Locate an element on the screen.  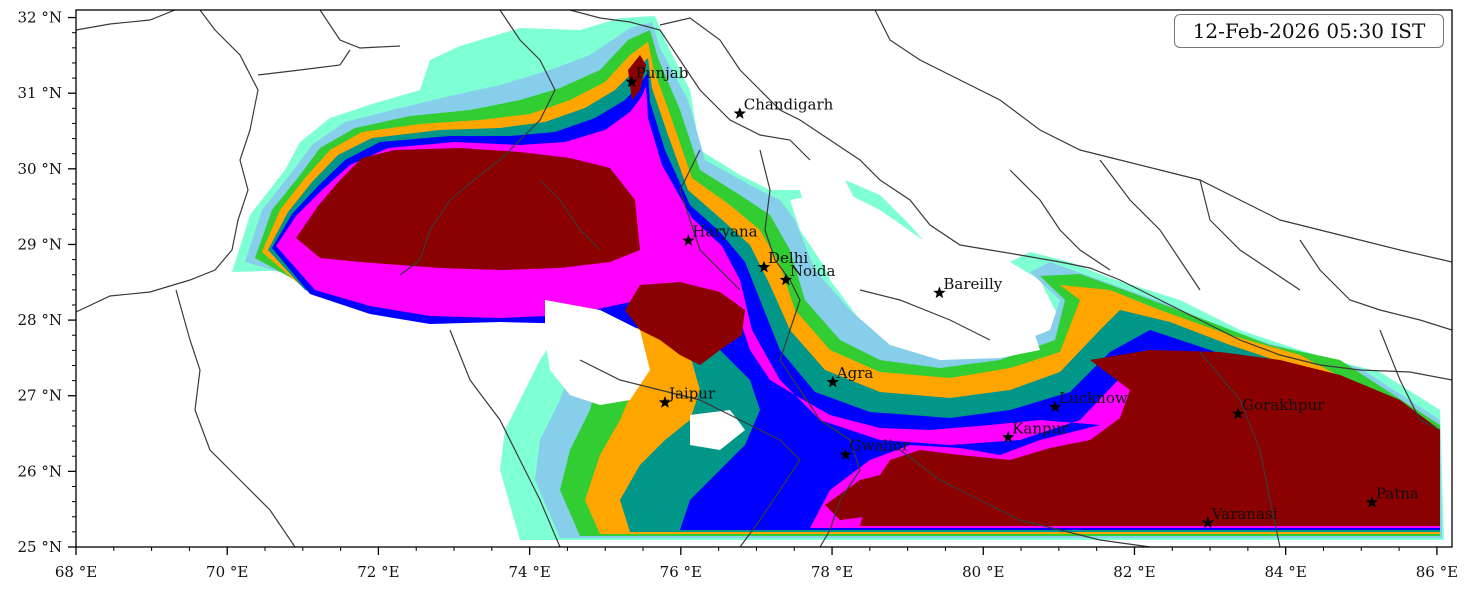
city-label-gorakhpur: Gorakhpur is located at coordinates (1283, 405).